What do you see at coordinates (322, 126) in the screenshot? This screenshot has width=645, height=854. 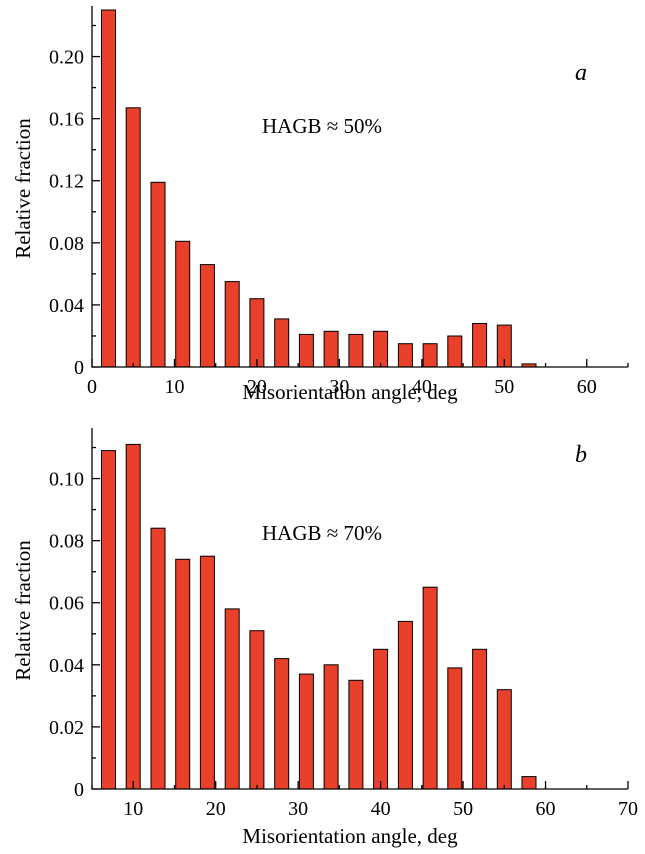 I see `hagb-annotation-a: HAGB ≈ 50%` at bounding box center [322, 126].